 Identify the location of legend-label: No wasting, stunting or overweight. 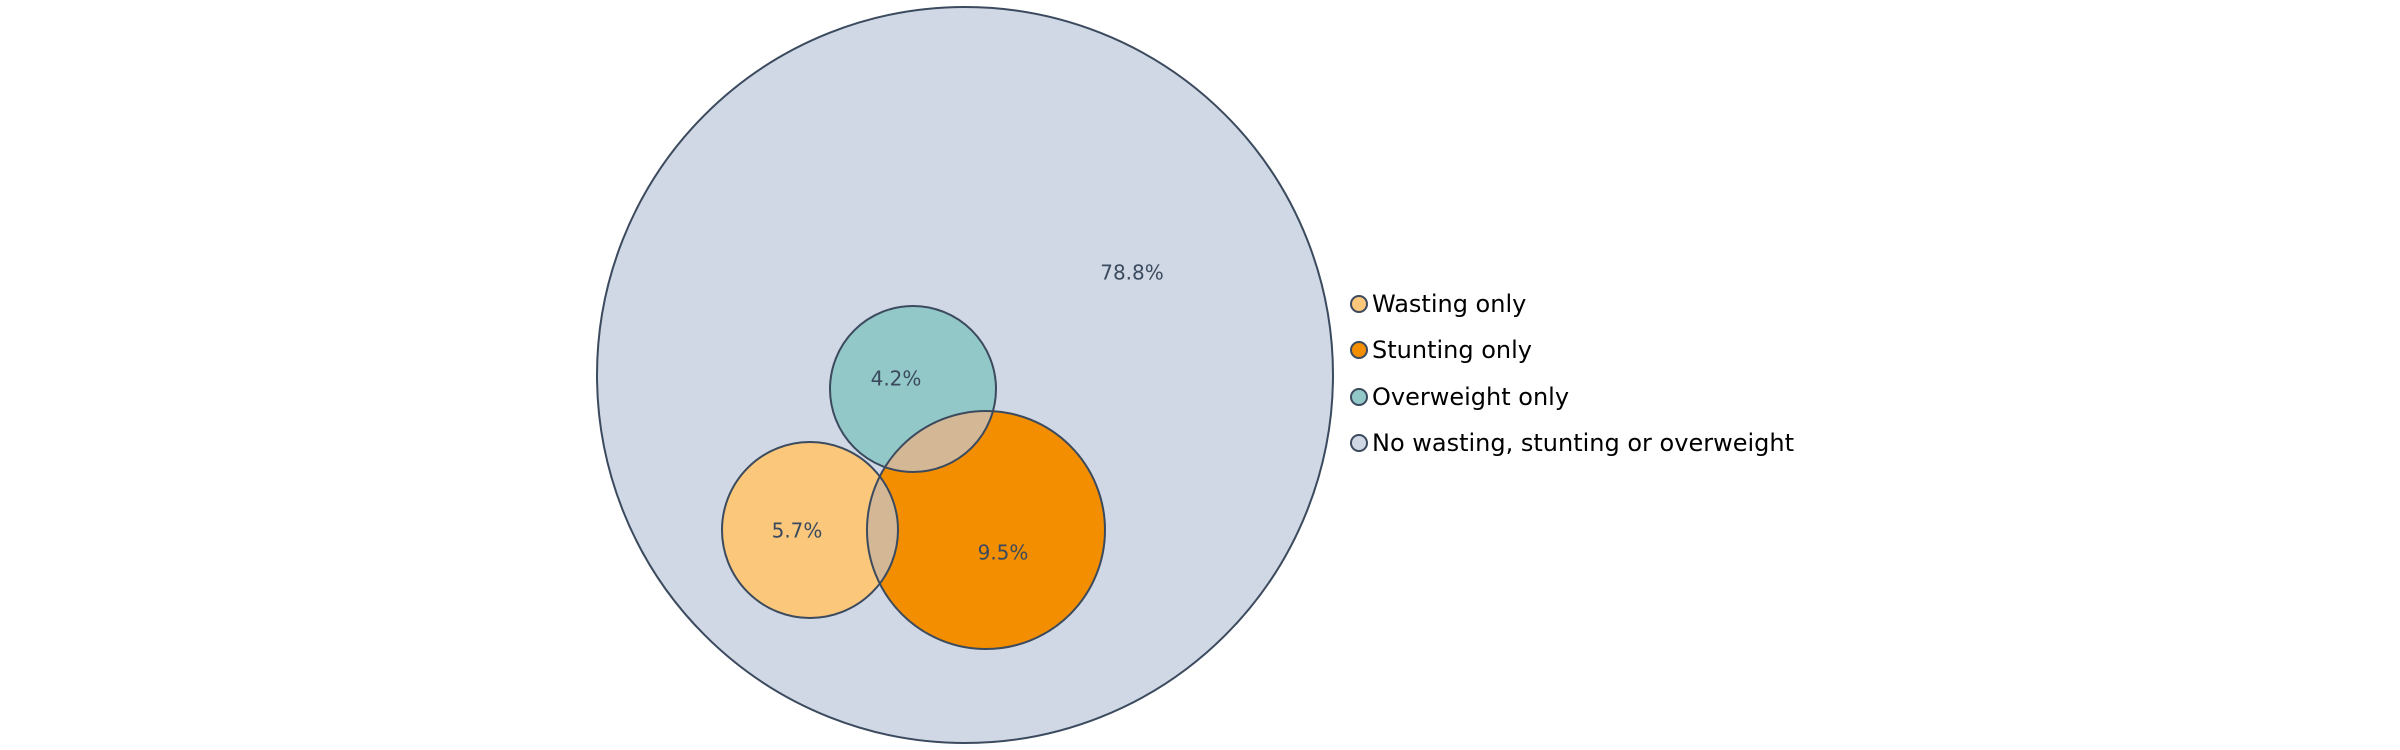
(1583, 443).